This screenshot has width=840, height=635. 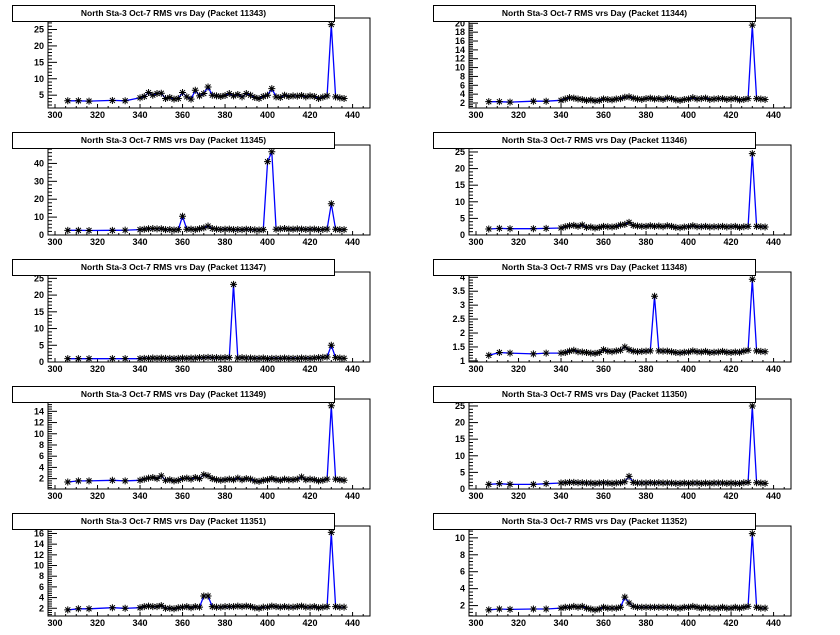 I want to click on y-tick-label: 16, so click(x=460, y=41).